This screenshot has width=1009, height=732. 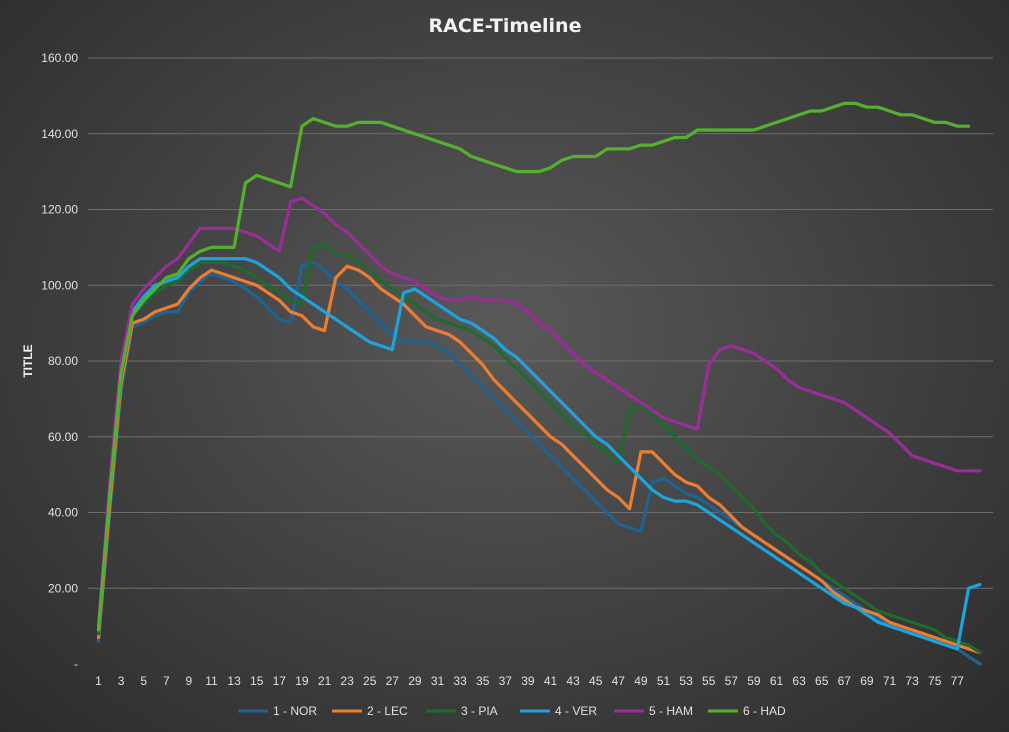 I want to click on x-tick-label: 45, so click(x=596, y=681).